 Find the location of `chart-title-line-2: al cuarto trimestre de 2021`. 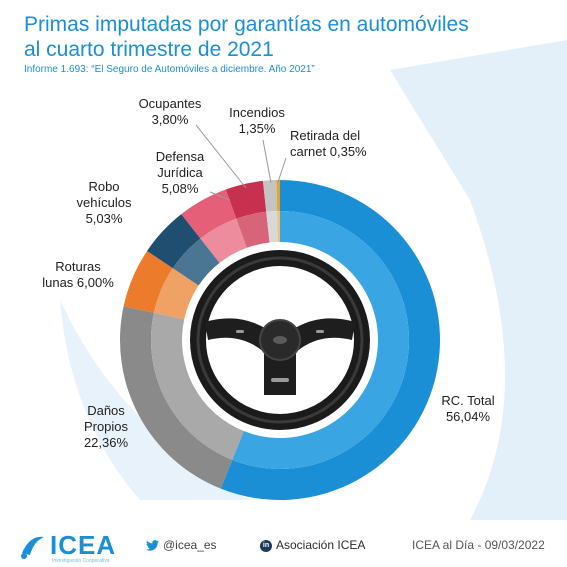

chart-title-line-2: al cuarto trimestre de 2021 is located at coordinates (149, 49).